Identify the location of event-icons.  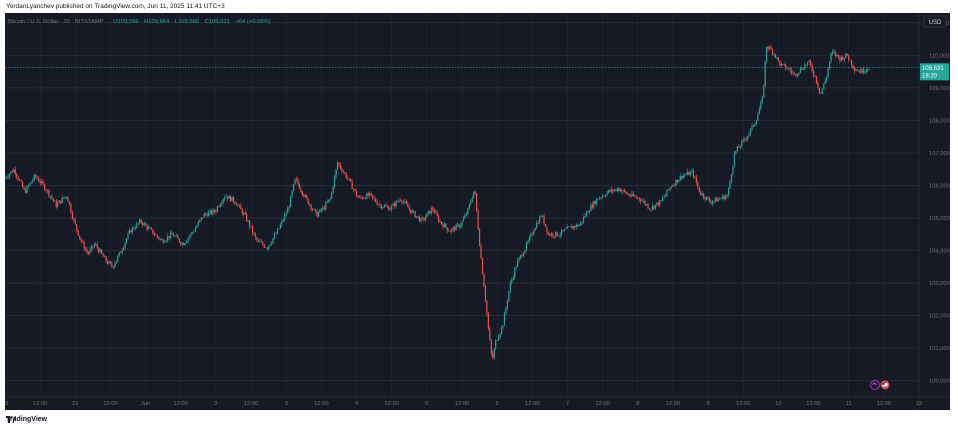
(879, 385).